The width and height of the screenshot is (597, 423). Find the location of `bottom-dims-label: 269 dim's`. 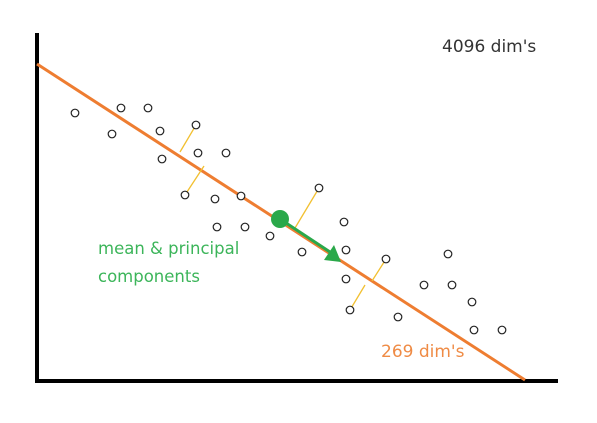

bottom-dims-label: 269 dim's is located at coordinates (423, 352).